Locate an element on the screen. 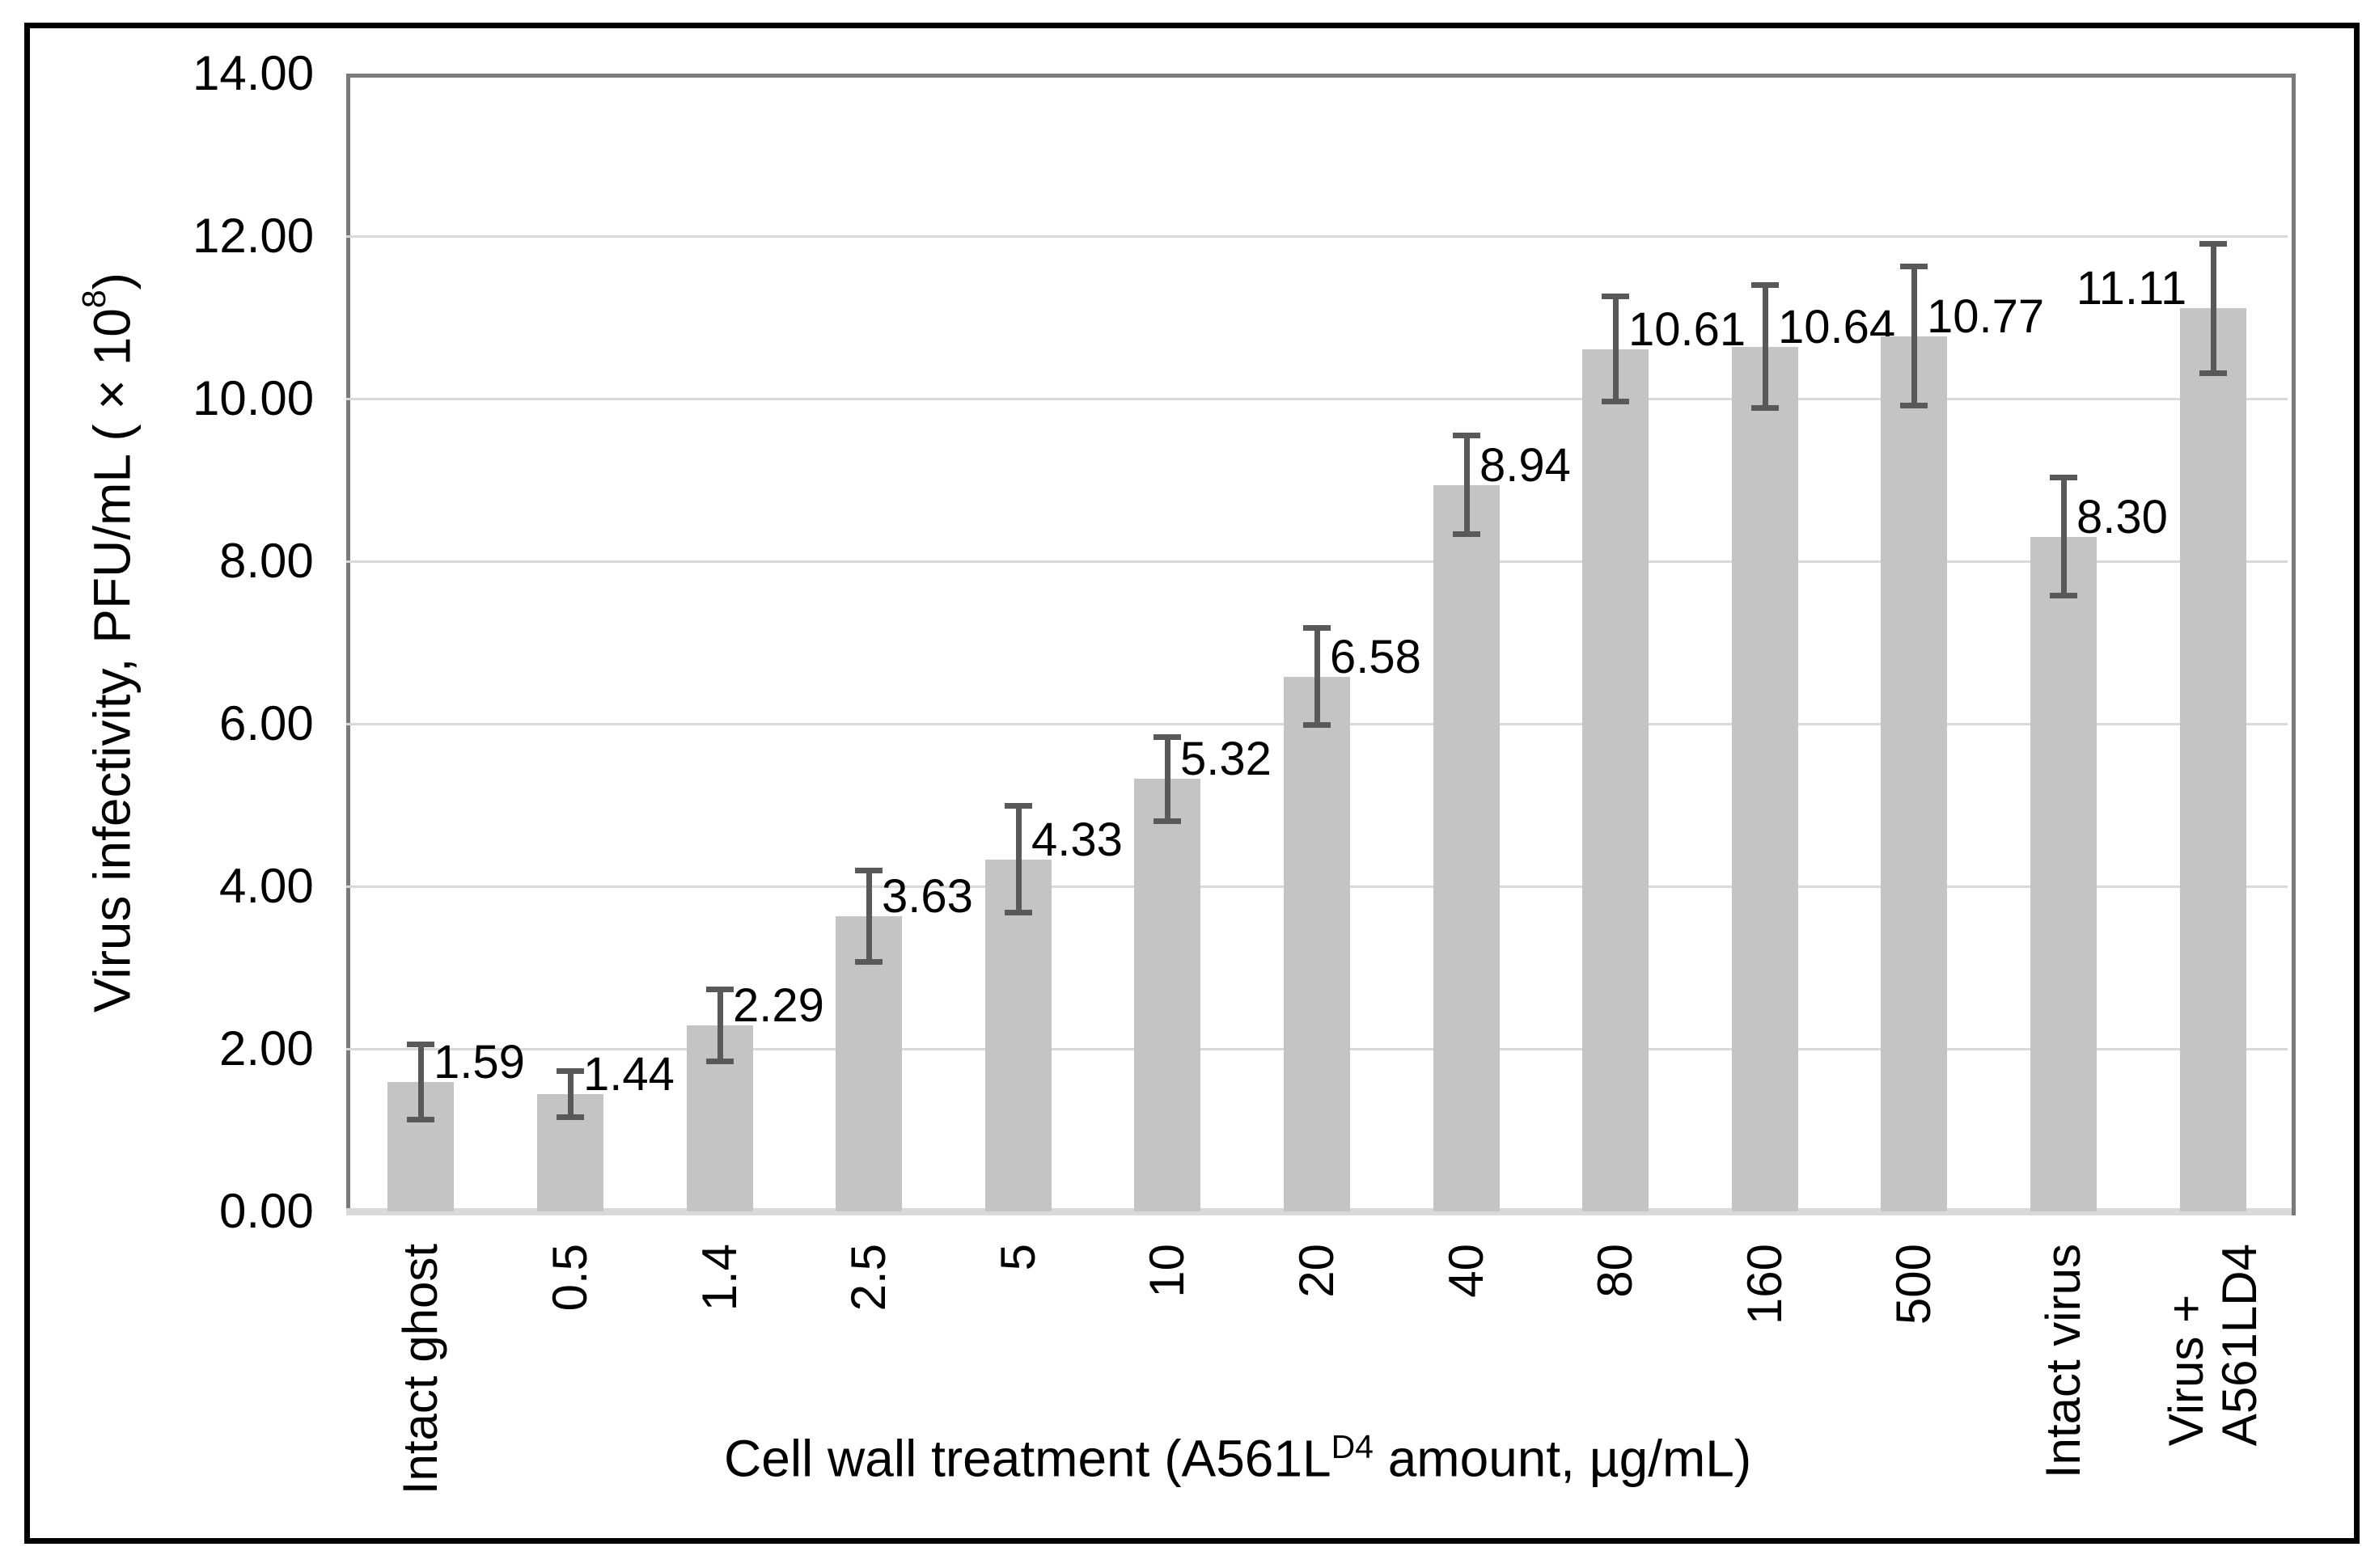  data-label: 4.33 is located at coordinates (1077, 840).